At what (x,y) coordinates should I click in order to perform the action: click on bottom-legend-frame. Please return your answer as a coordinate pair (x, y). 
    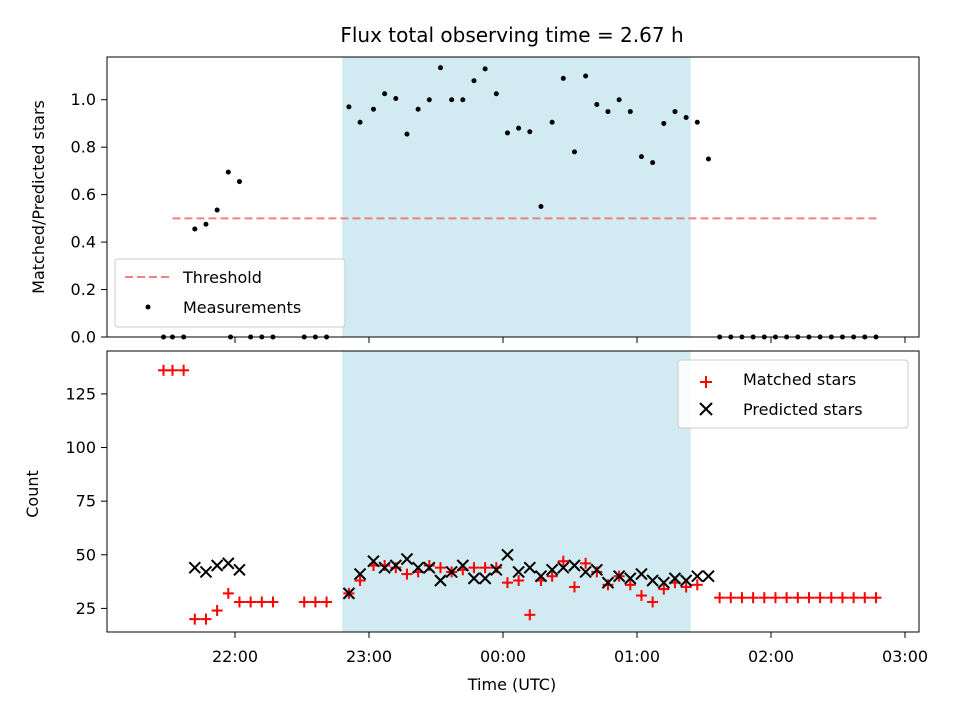
    Looking at the image, I should click on (793, 394).